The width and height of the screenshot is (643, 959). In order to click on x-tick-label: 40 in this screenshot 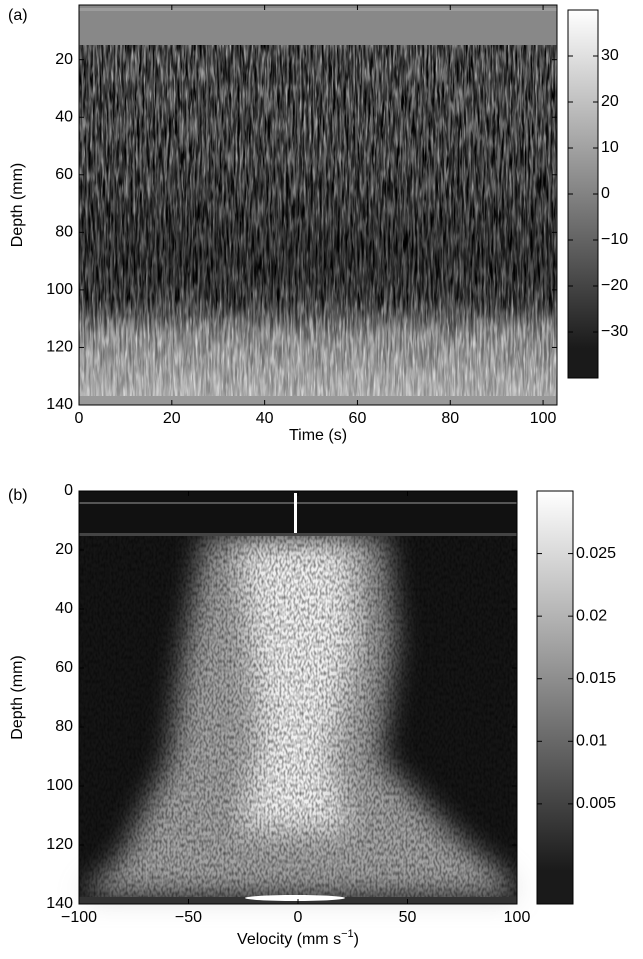, I will do `click(265, 418)`.